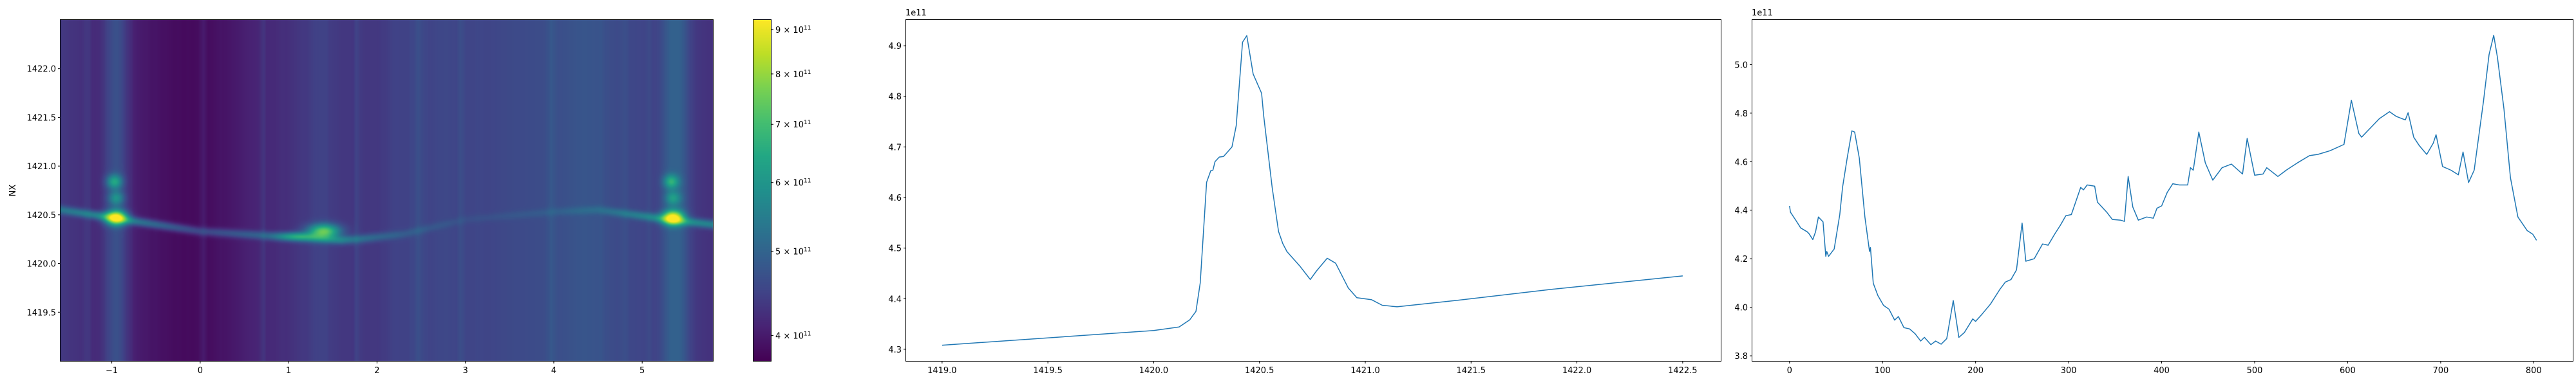 The width and height of the screenshot is (2576, 386). I want to click on plot1-xtick-label: 1419.5, so click(1048, 371).